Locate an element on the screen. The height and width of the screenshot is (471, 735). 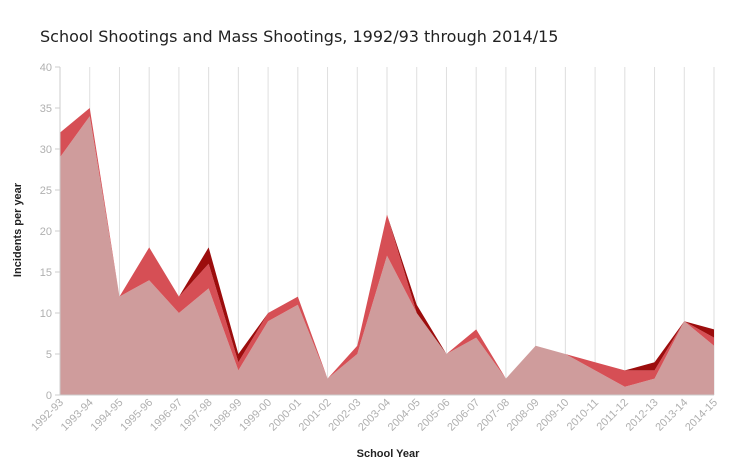
y-tick-label: 10 is located at coordinates (46, 314).